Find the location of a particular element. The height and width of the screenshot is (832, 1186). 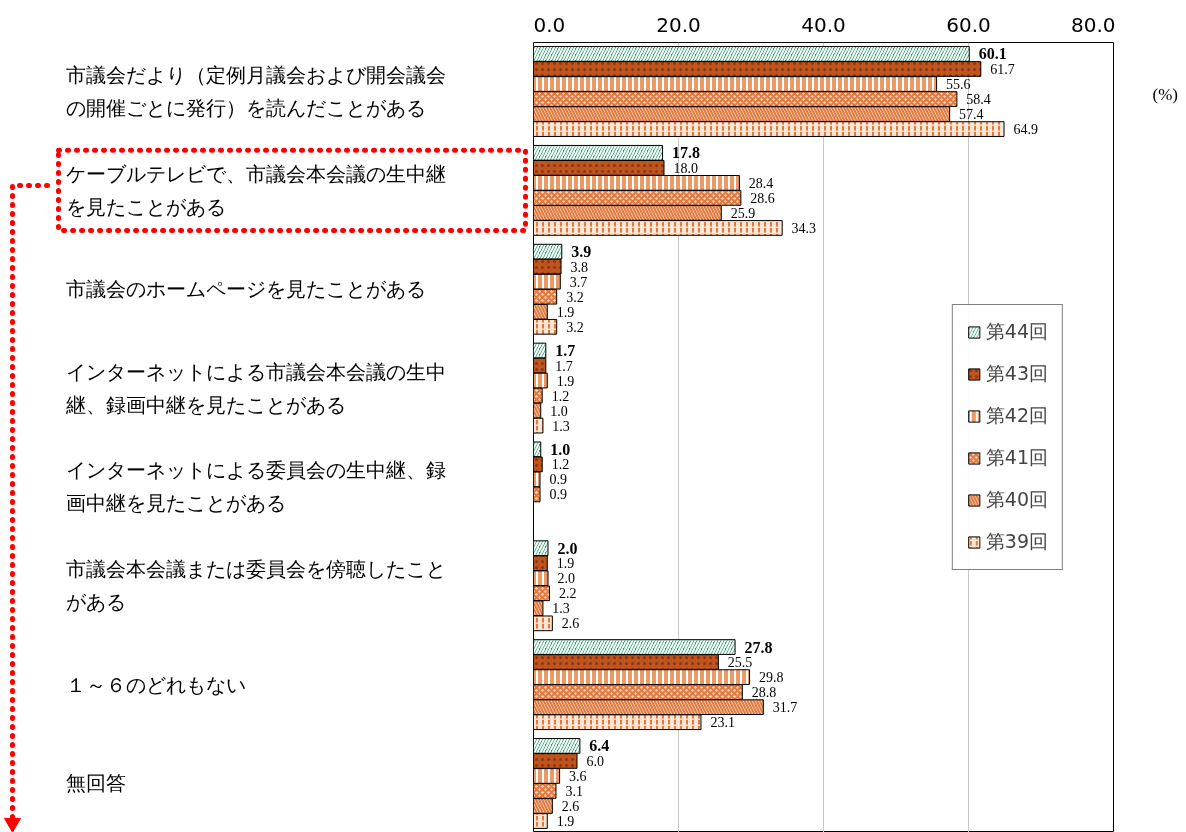

data-label: 23.1 is located at coordinates (722, 723).